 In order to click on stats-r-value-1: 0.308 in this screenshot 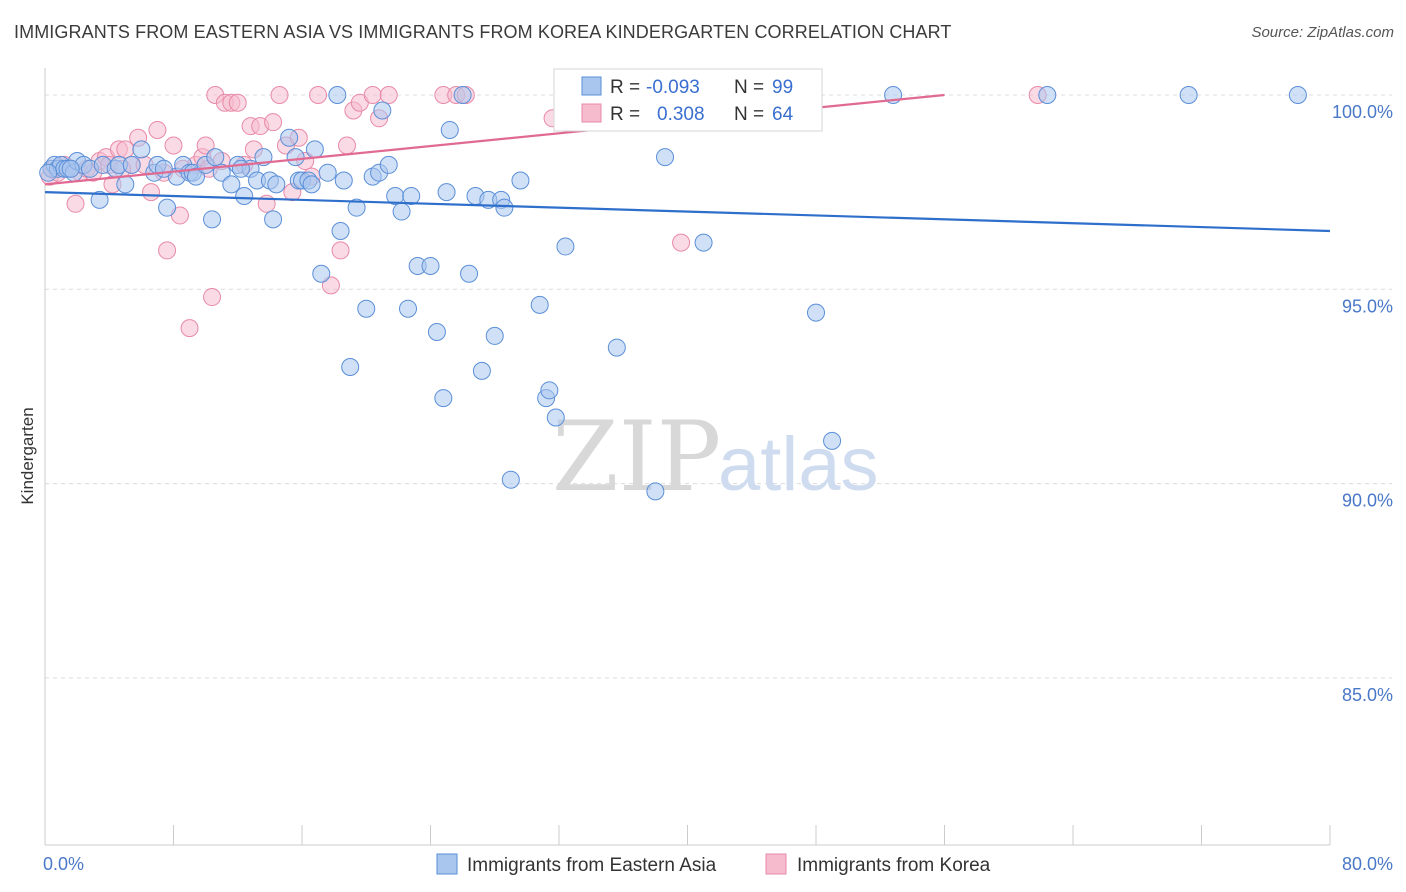, I will do `click(681, 114)`.